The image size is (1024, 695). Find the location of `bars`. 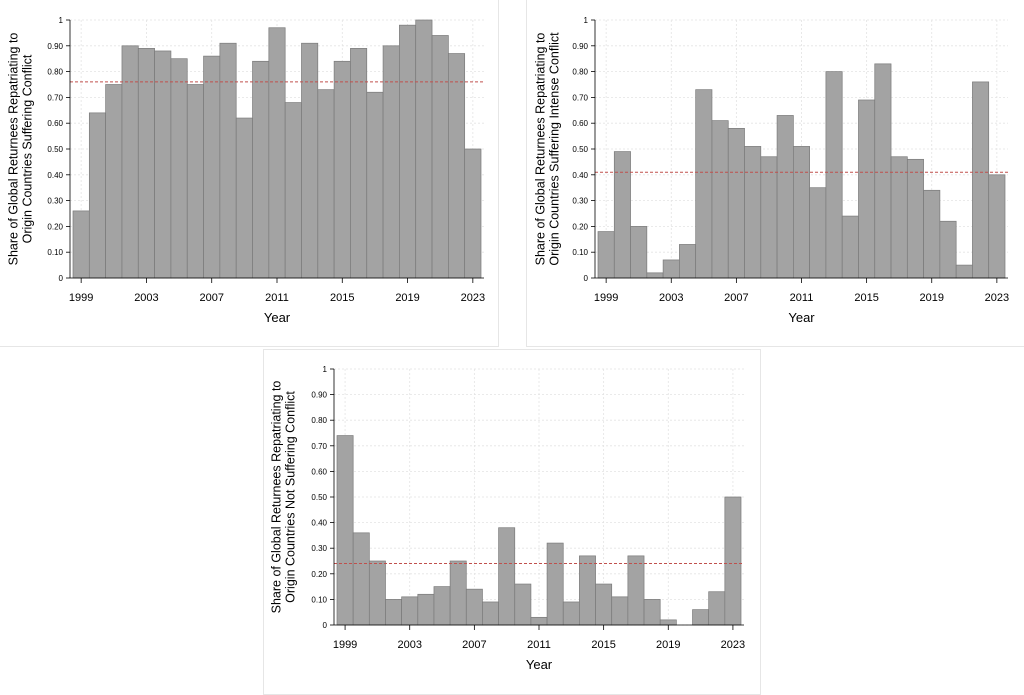

bars is located at coordinates (801, 171).